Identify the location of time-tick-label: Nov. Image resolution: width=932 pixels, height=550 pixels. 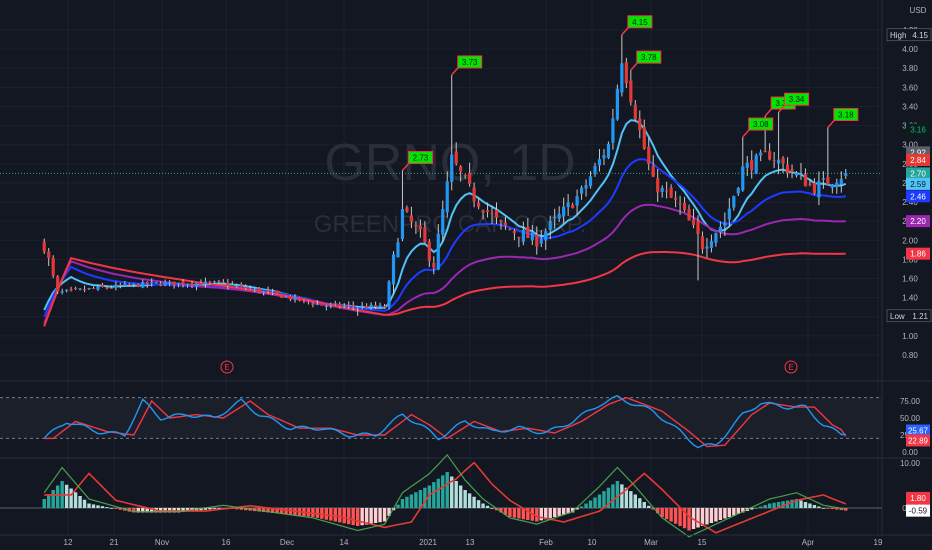
(162, 542).